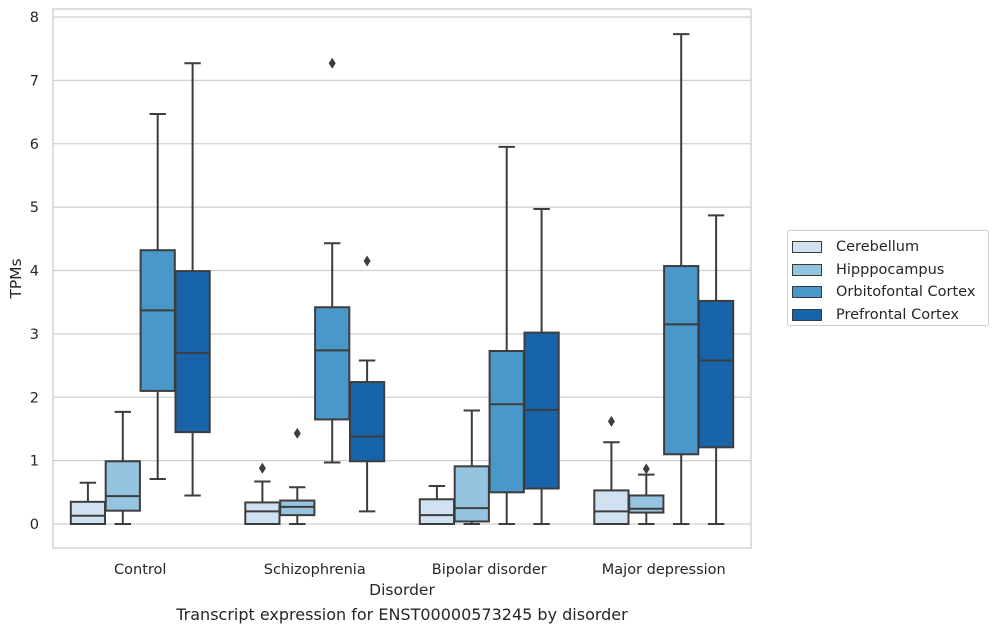  Describe the element at coordinates (315, 570) in the screenshot. I see `x-tick-label: Schizophrenia` at that location.